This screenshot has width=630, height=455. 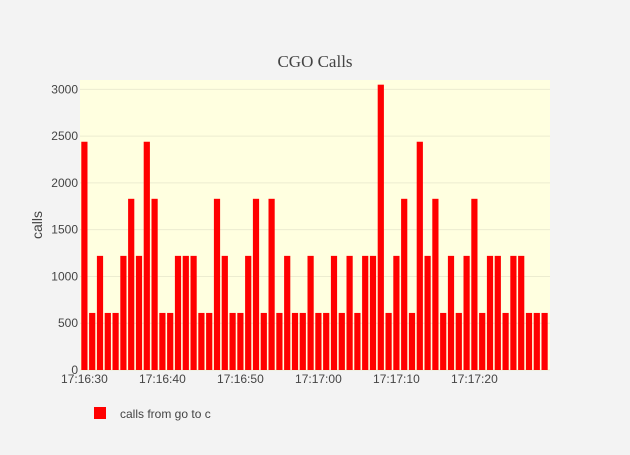 What do you see at coordinates (162, 379) in the screenshot?
I see `x-tick-label: 17:16:40` at bounding box center [162, 379].